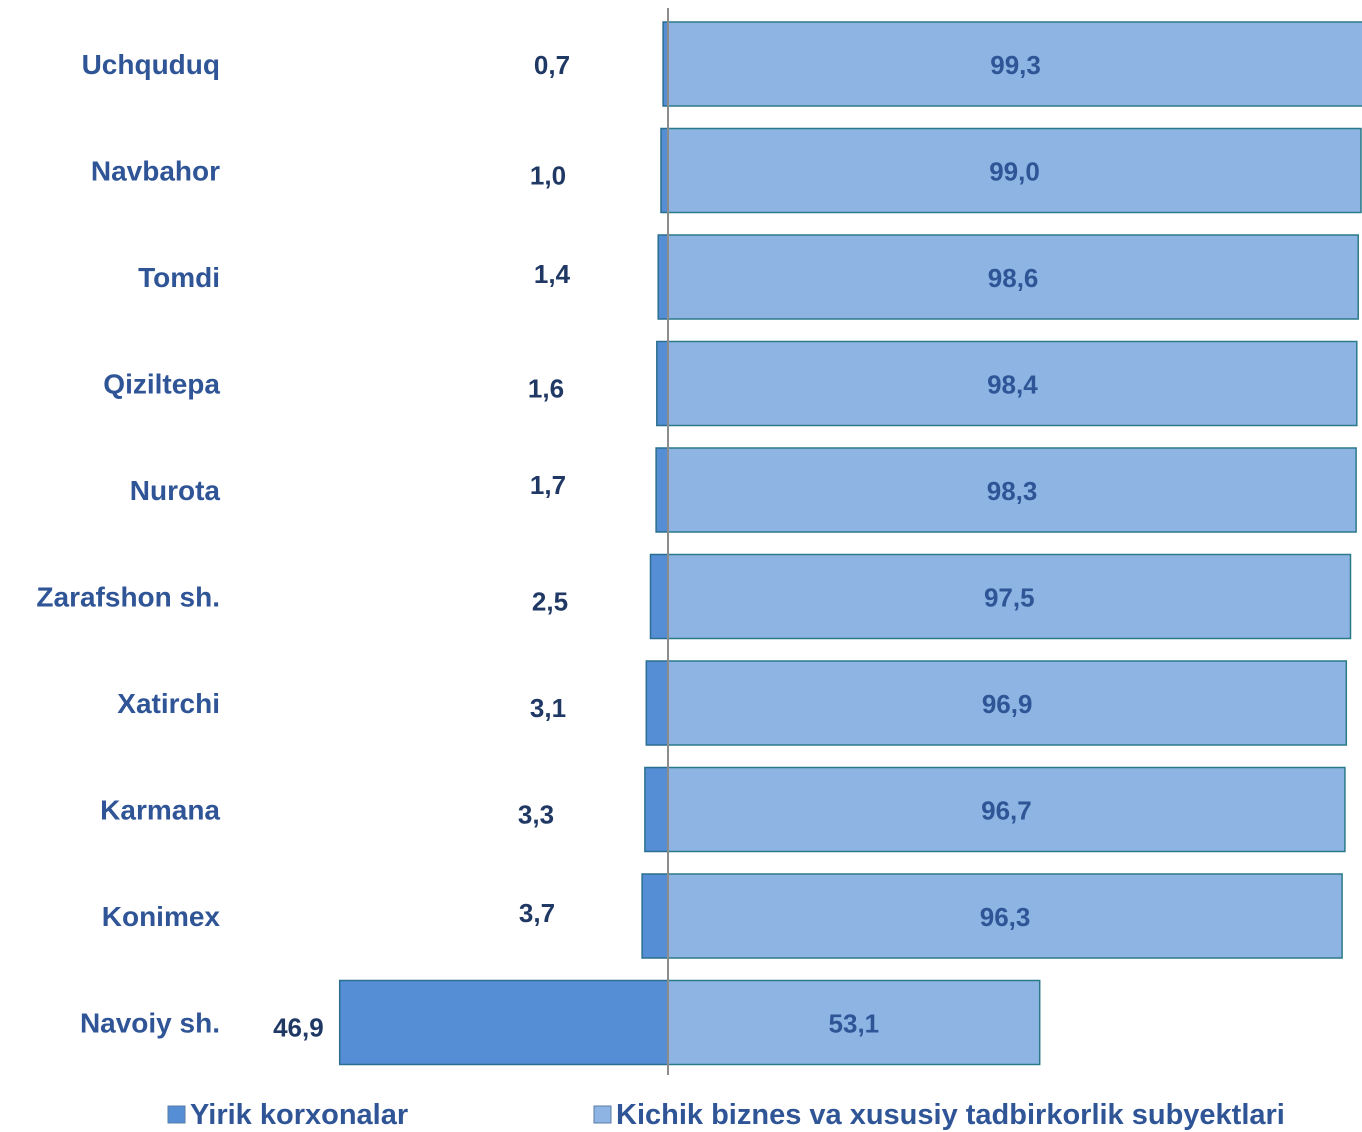 The image size is (1362, 1132). What do you see at coordinates (128, 597) in the screenshot?
I see `category-label: Zarafshon sh.` at bounding box center [128, 597].